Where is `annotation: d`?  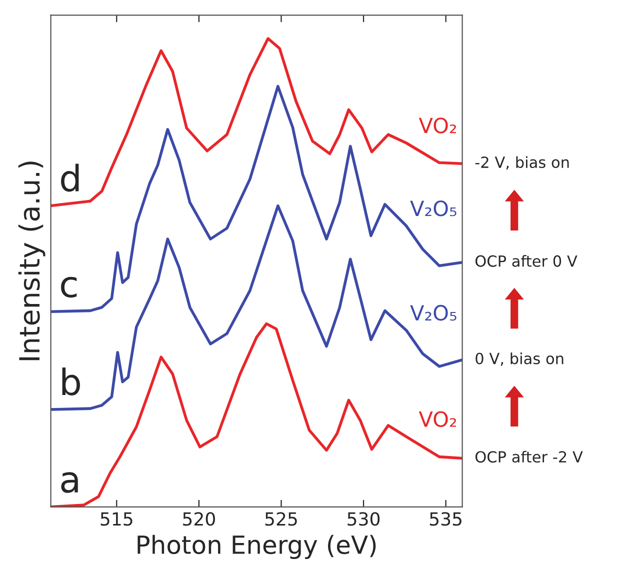
annotation: d is located at coordinates (70, 178).